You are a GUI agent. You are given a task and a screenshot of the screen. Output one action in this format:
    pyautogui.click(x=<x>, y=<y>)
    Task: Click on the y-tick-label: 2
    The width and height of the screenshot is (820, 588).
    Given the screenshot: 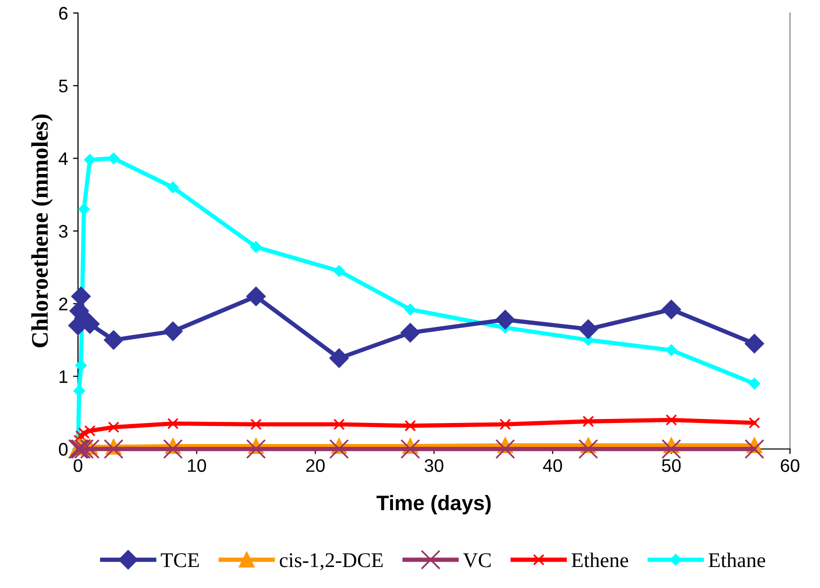 What is the action you would take?
    pyautogui.click(x=63, y=304)
    